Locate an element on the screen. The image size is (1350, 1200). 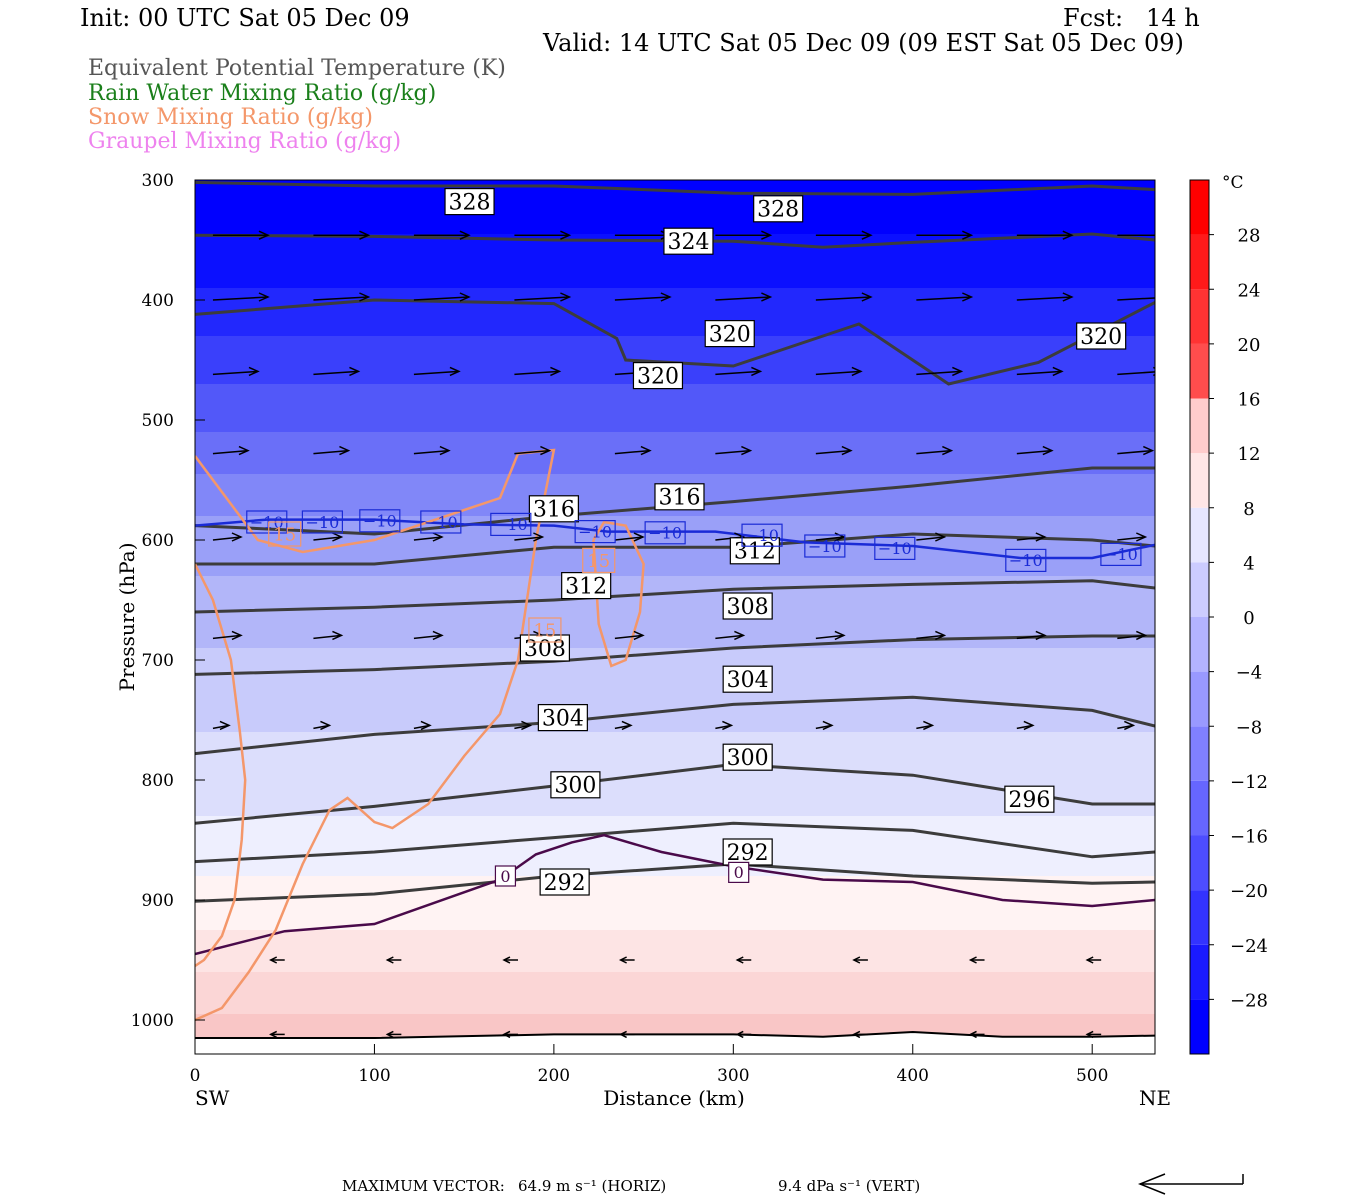
colorbar-tick-label: 20 is located at coordinates (1249, 345).